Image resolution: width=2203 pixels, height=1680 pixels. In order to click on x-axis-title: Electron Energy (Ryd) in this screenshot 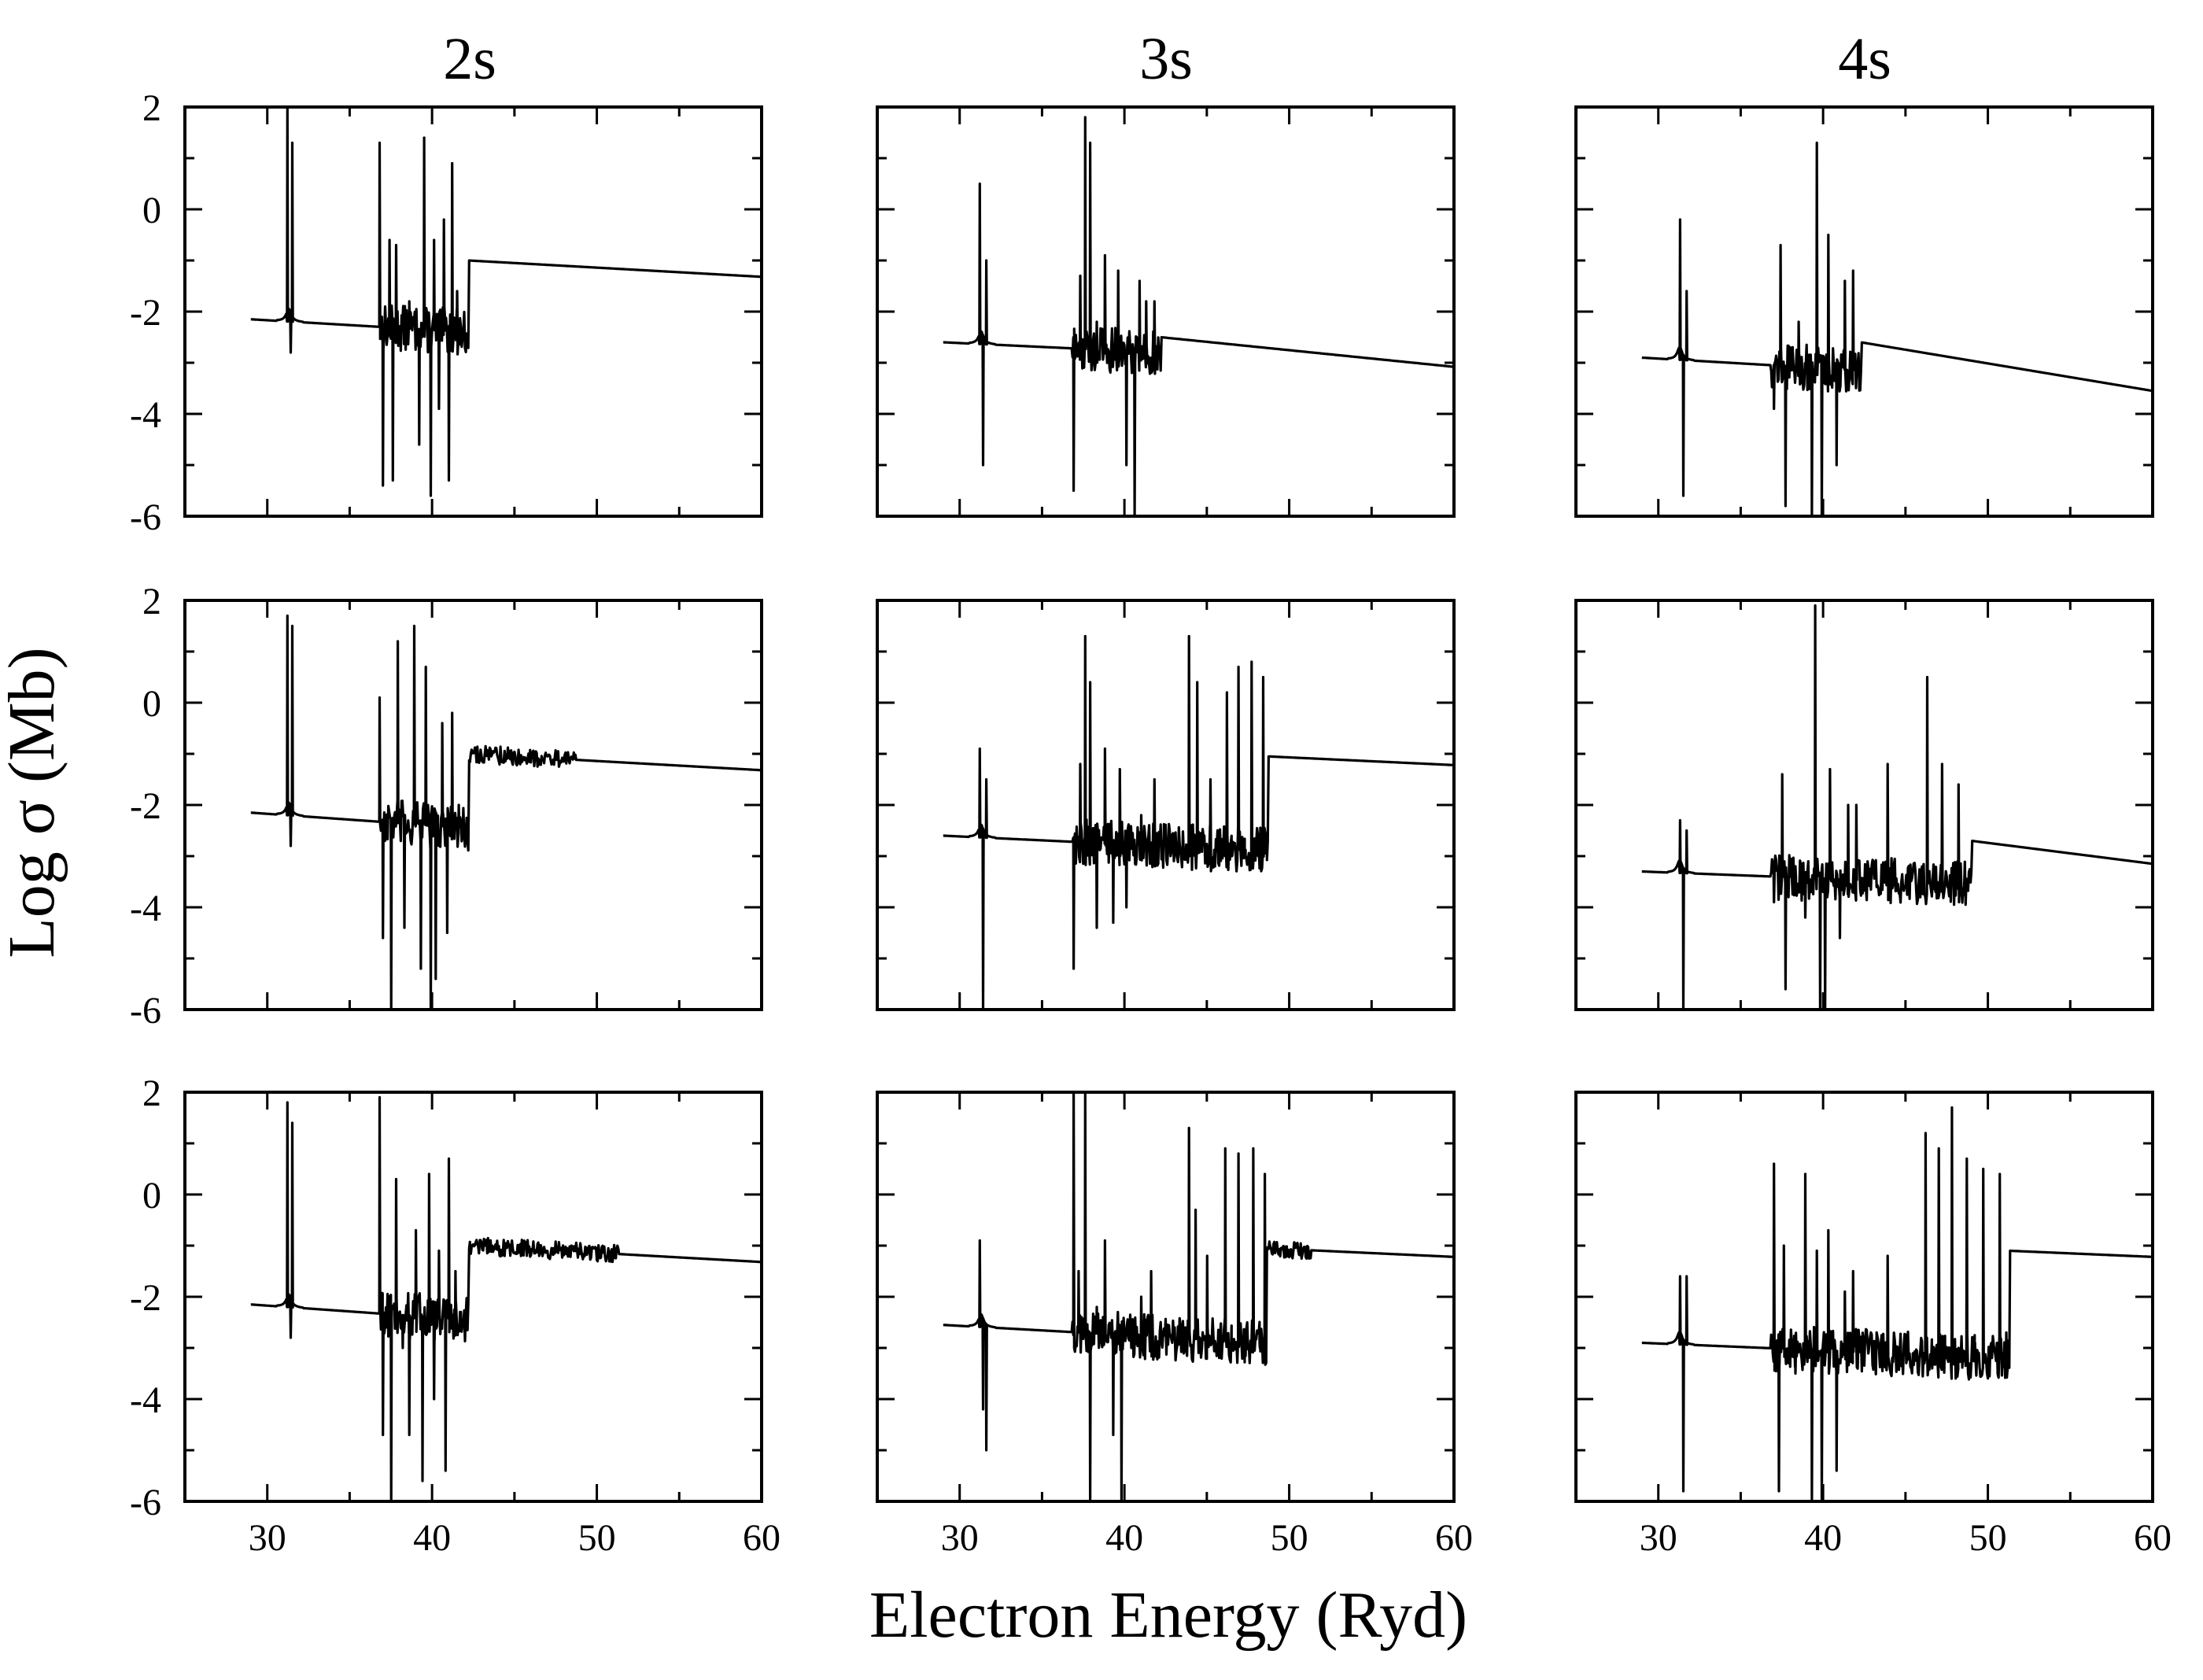, I will do `click(1168, 1615)`.